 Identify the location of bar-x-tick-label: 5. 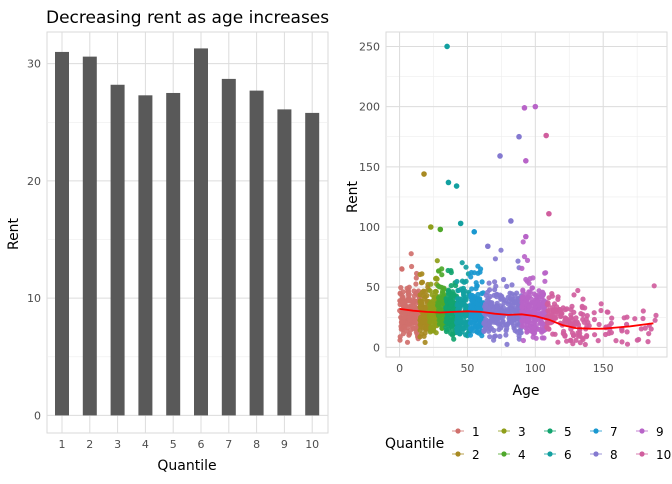
(173, 444).